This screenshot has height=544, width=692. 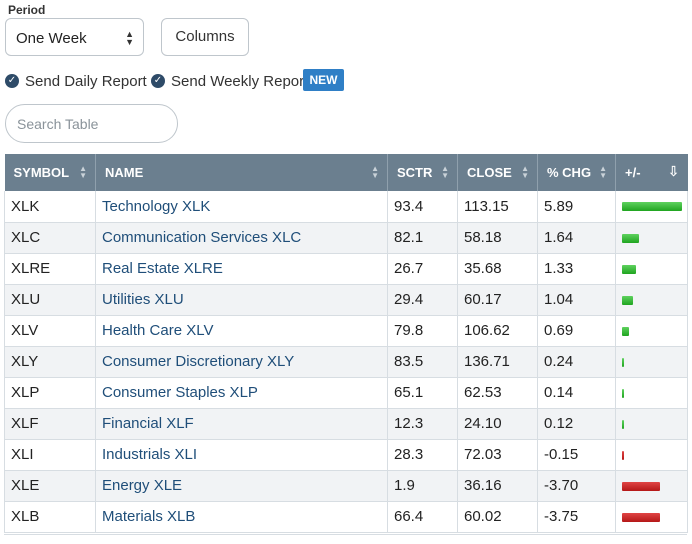 I want to click on new-badge: NEW, so click(x=323, y=80).